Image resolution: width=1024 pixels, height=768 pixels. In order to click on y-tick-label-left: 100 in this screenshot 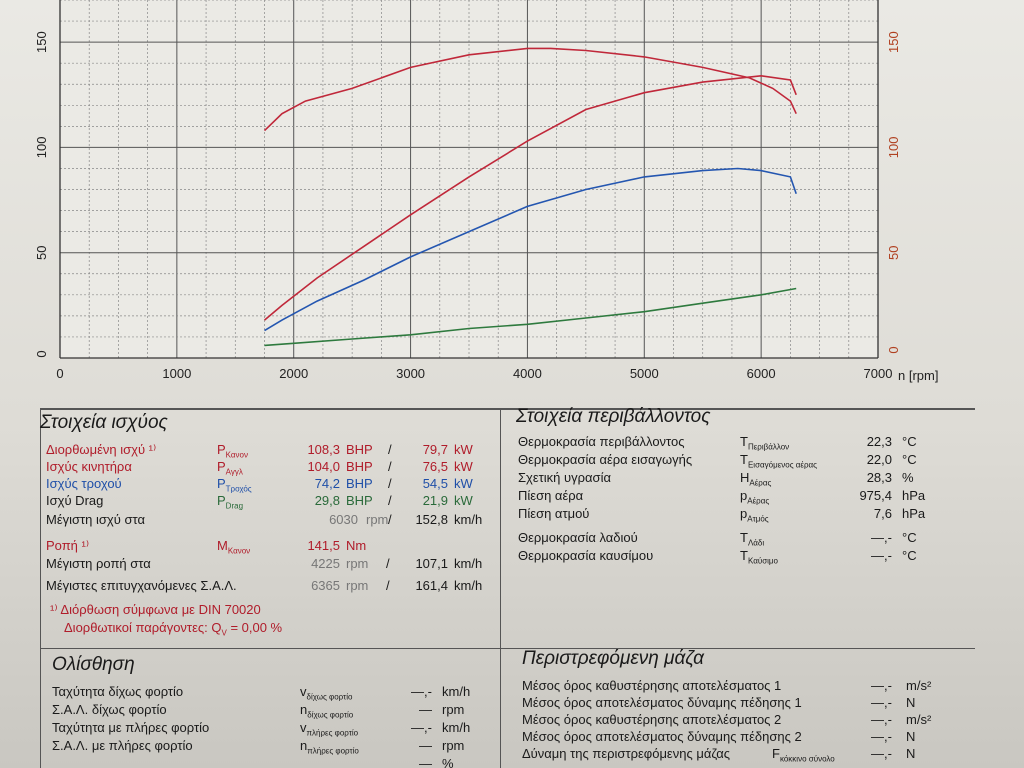, I will do `click(41, 148)`.